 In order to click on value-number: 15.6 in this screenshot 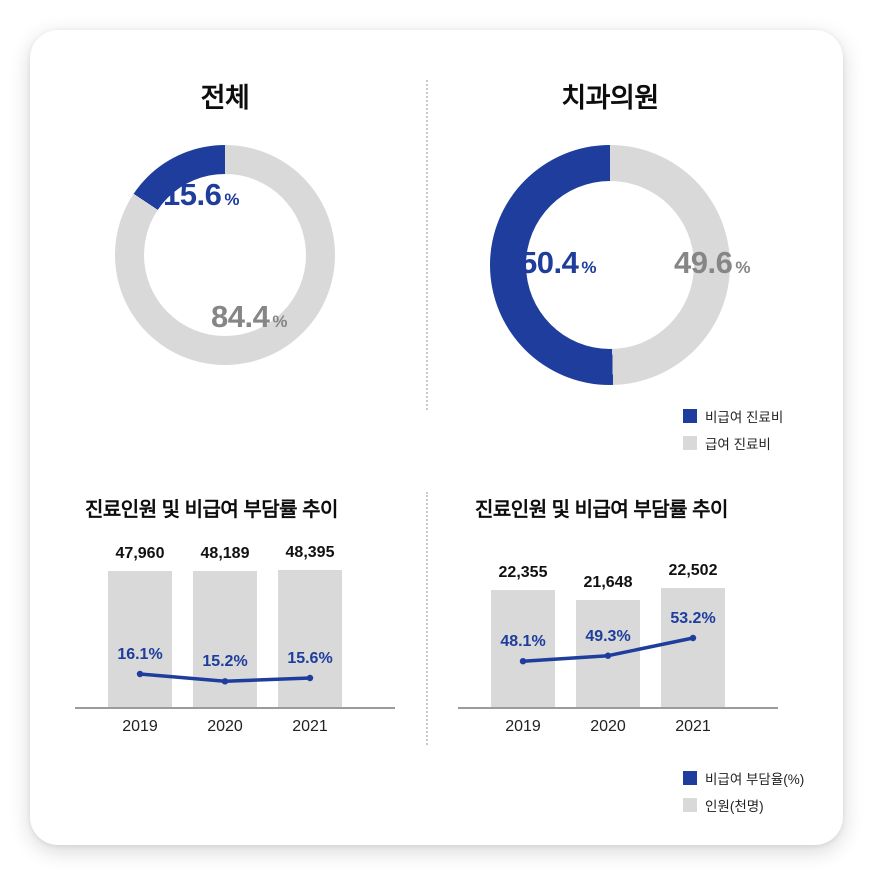, I will do `click(192, 194)`.